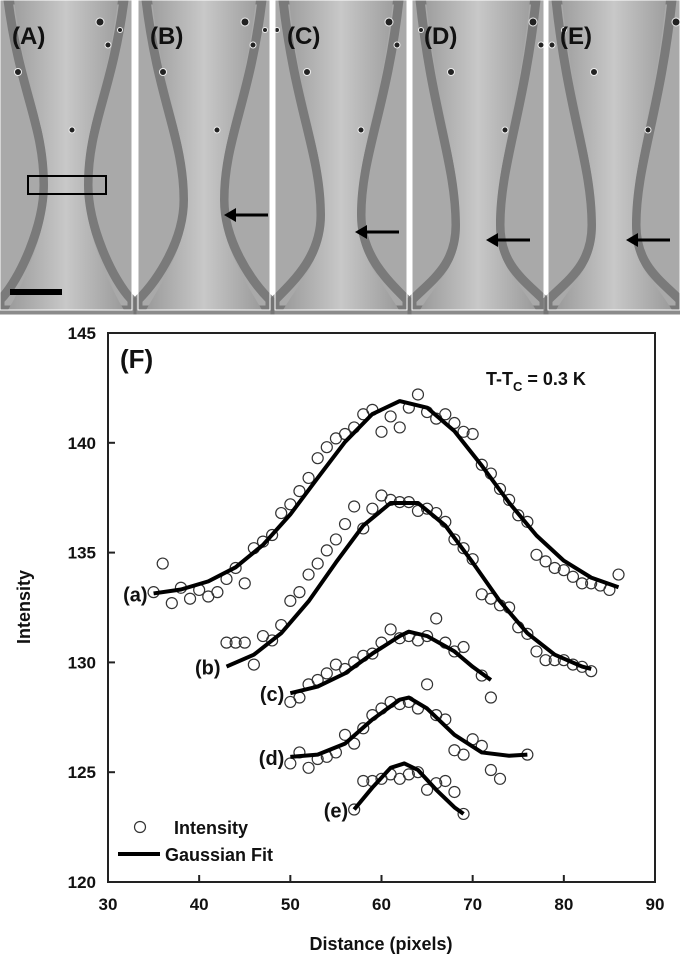 The width and height of the screenshot is (680, 971). Describe the element at coordinates (518, 386) in the screenshot. I see `condition-subscript: C` at that location.